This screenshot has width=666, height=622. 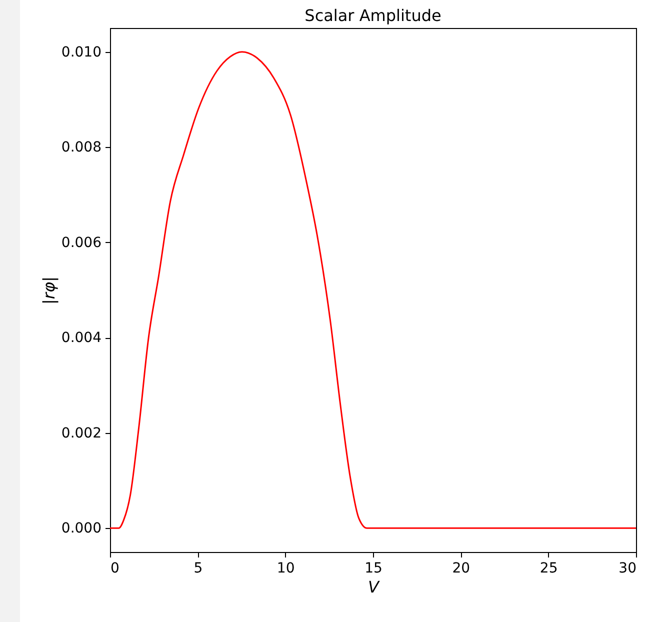 I want to click on x-axis-title: V, so click(x=374, y=587).